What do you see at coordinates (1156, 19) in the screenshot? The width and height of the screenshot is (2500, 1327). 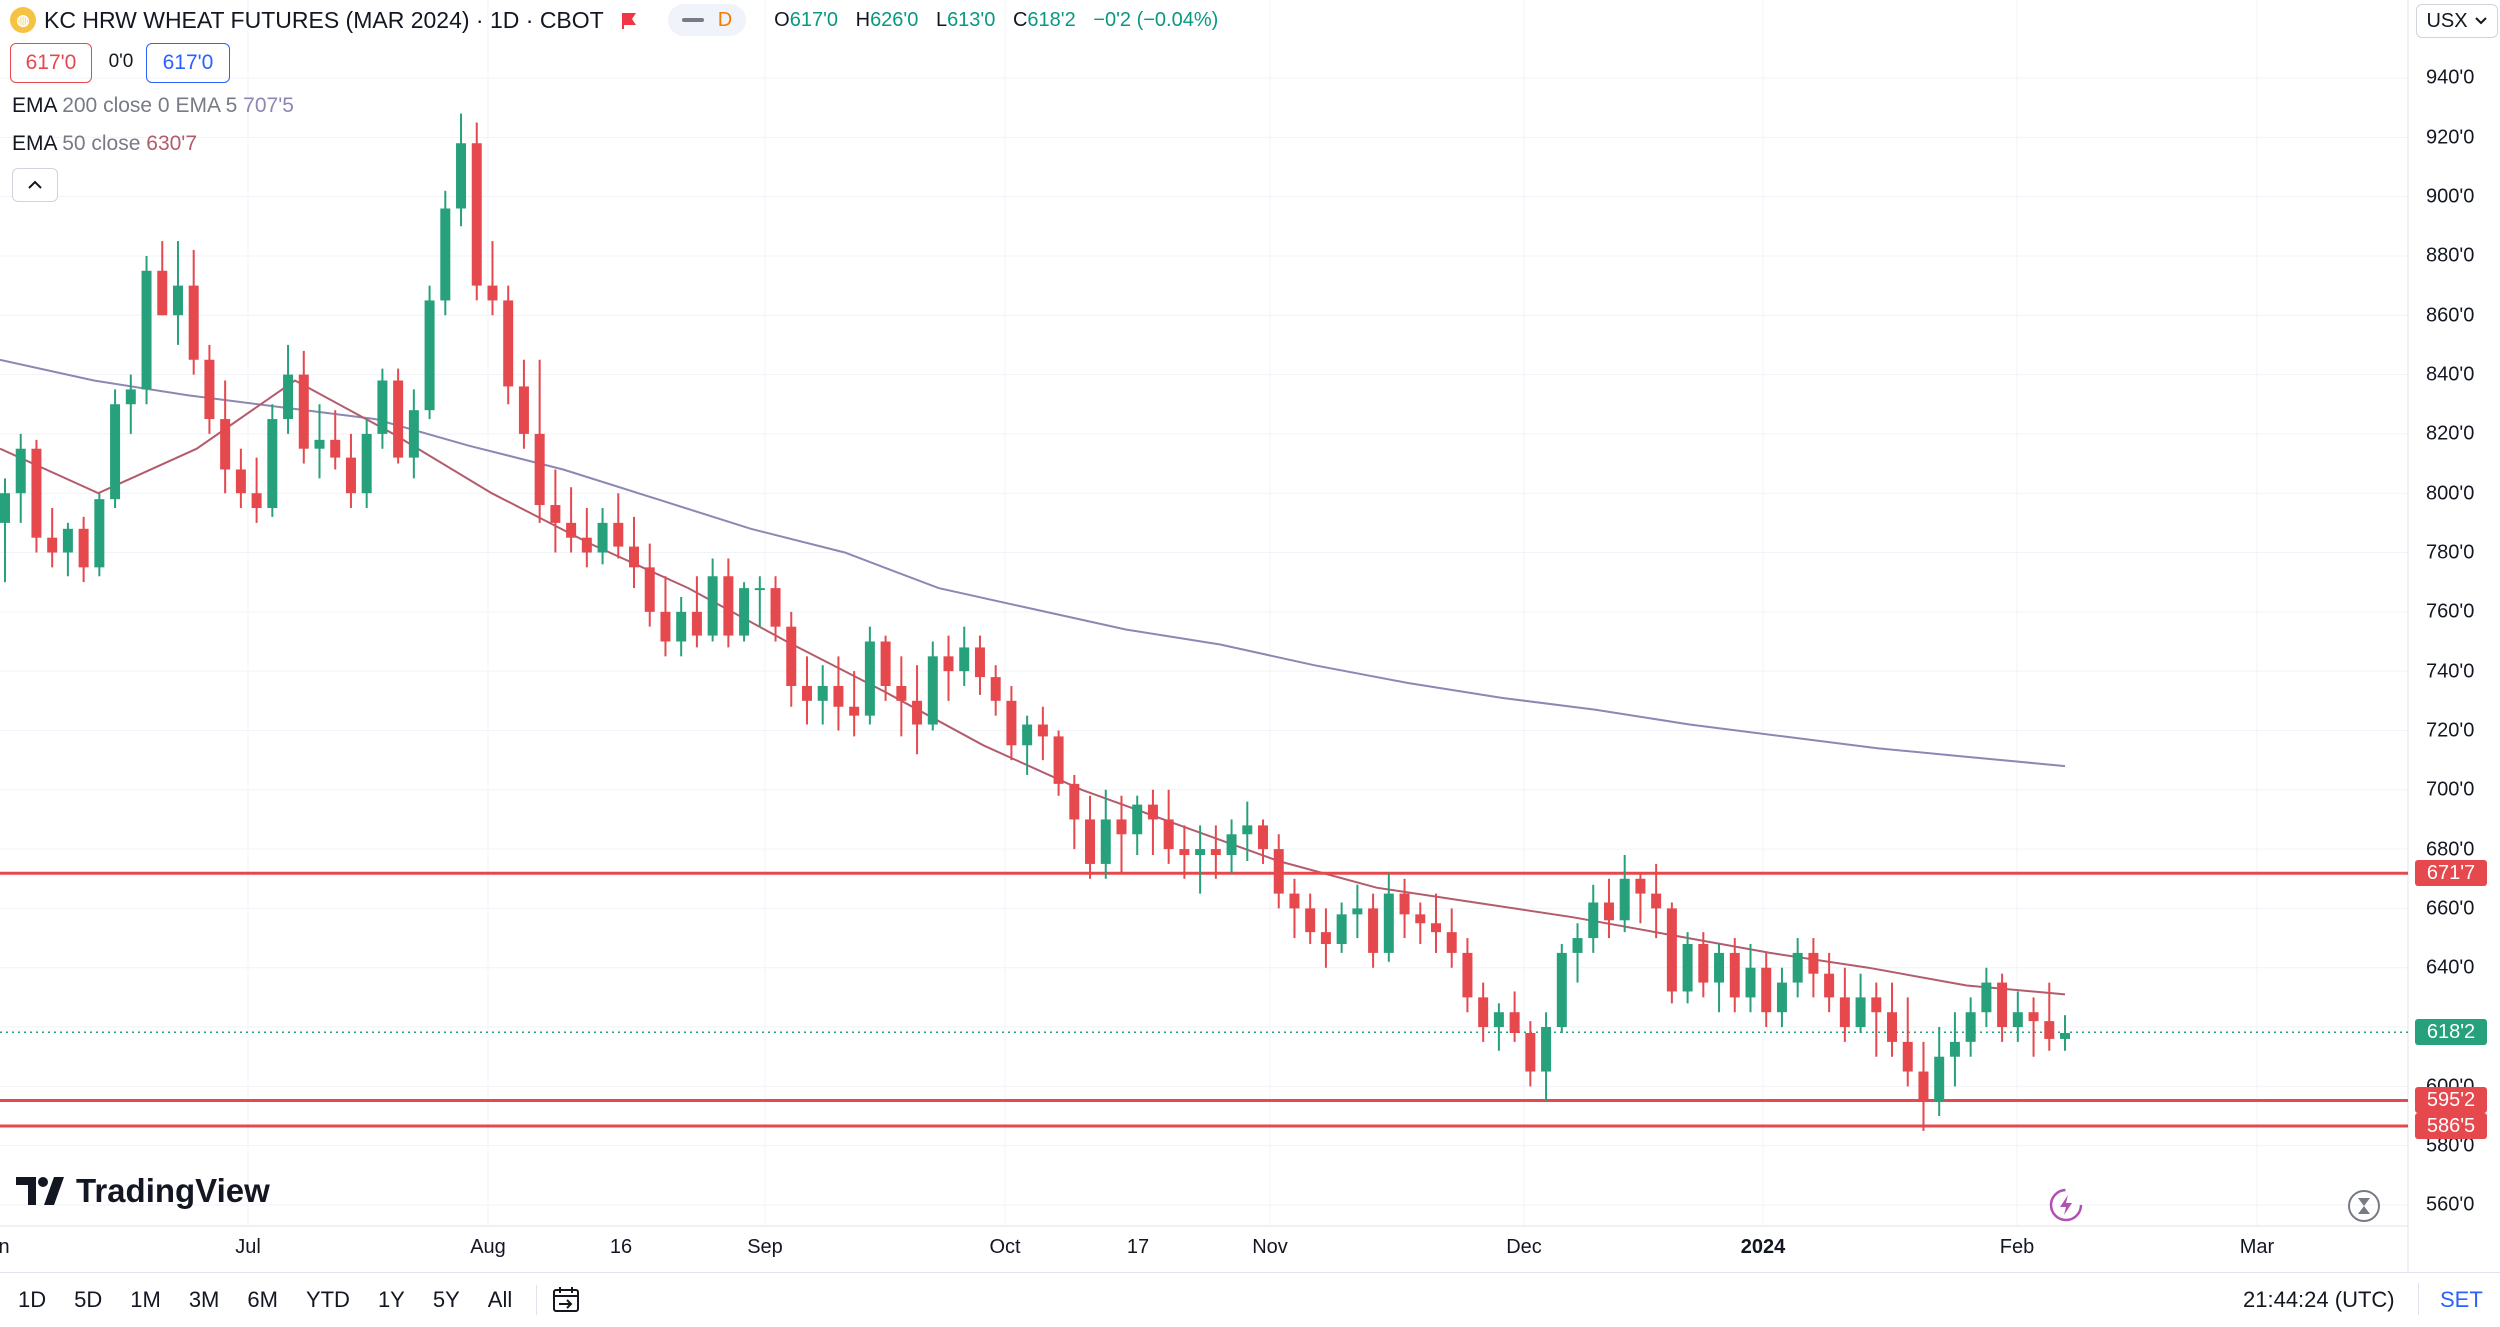 I see `change-readout: −0'2 (−0.04%)` at bounding box center [1156, 19].